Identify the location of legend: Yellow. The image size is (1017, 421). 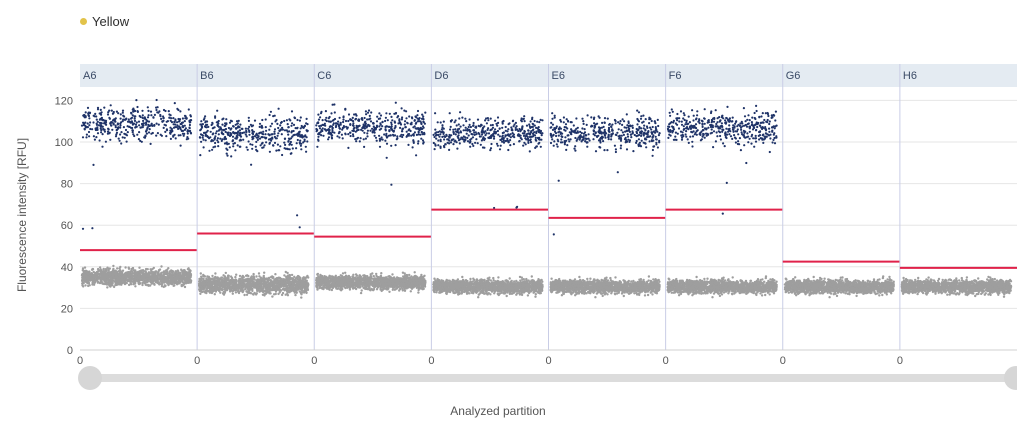
(104, 21).